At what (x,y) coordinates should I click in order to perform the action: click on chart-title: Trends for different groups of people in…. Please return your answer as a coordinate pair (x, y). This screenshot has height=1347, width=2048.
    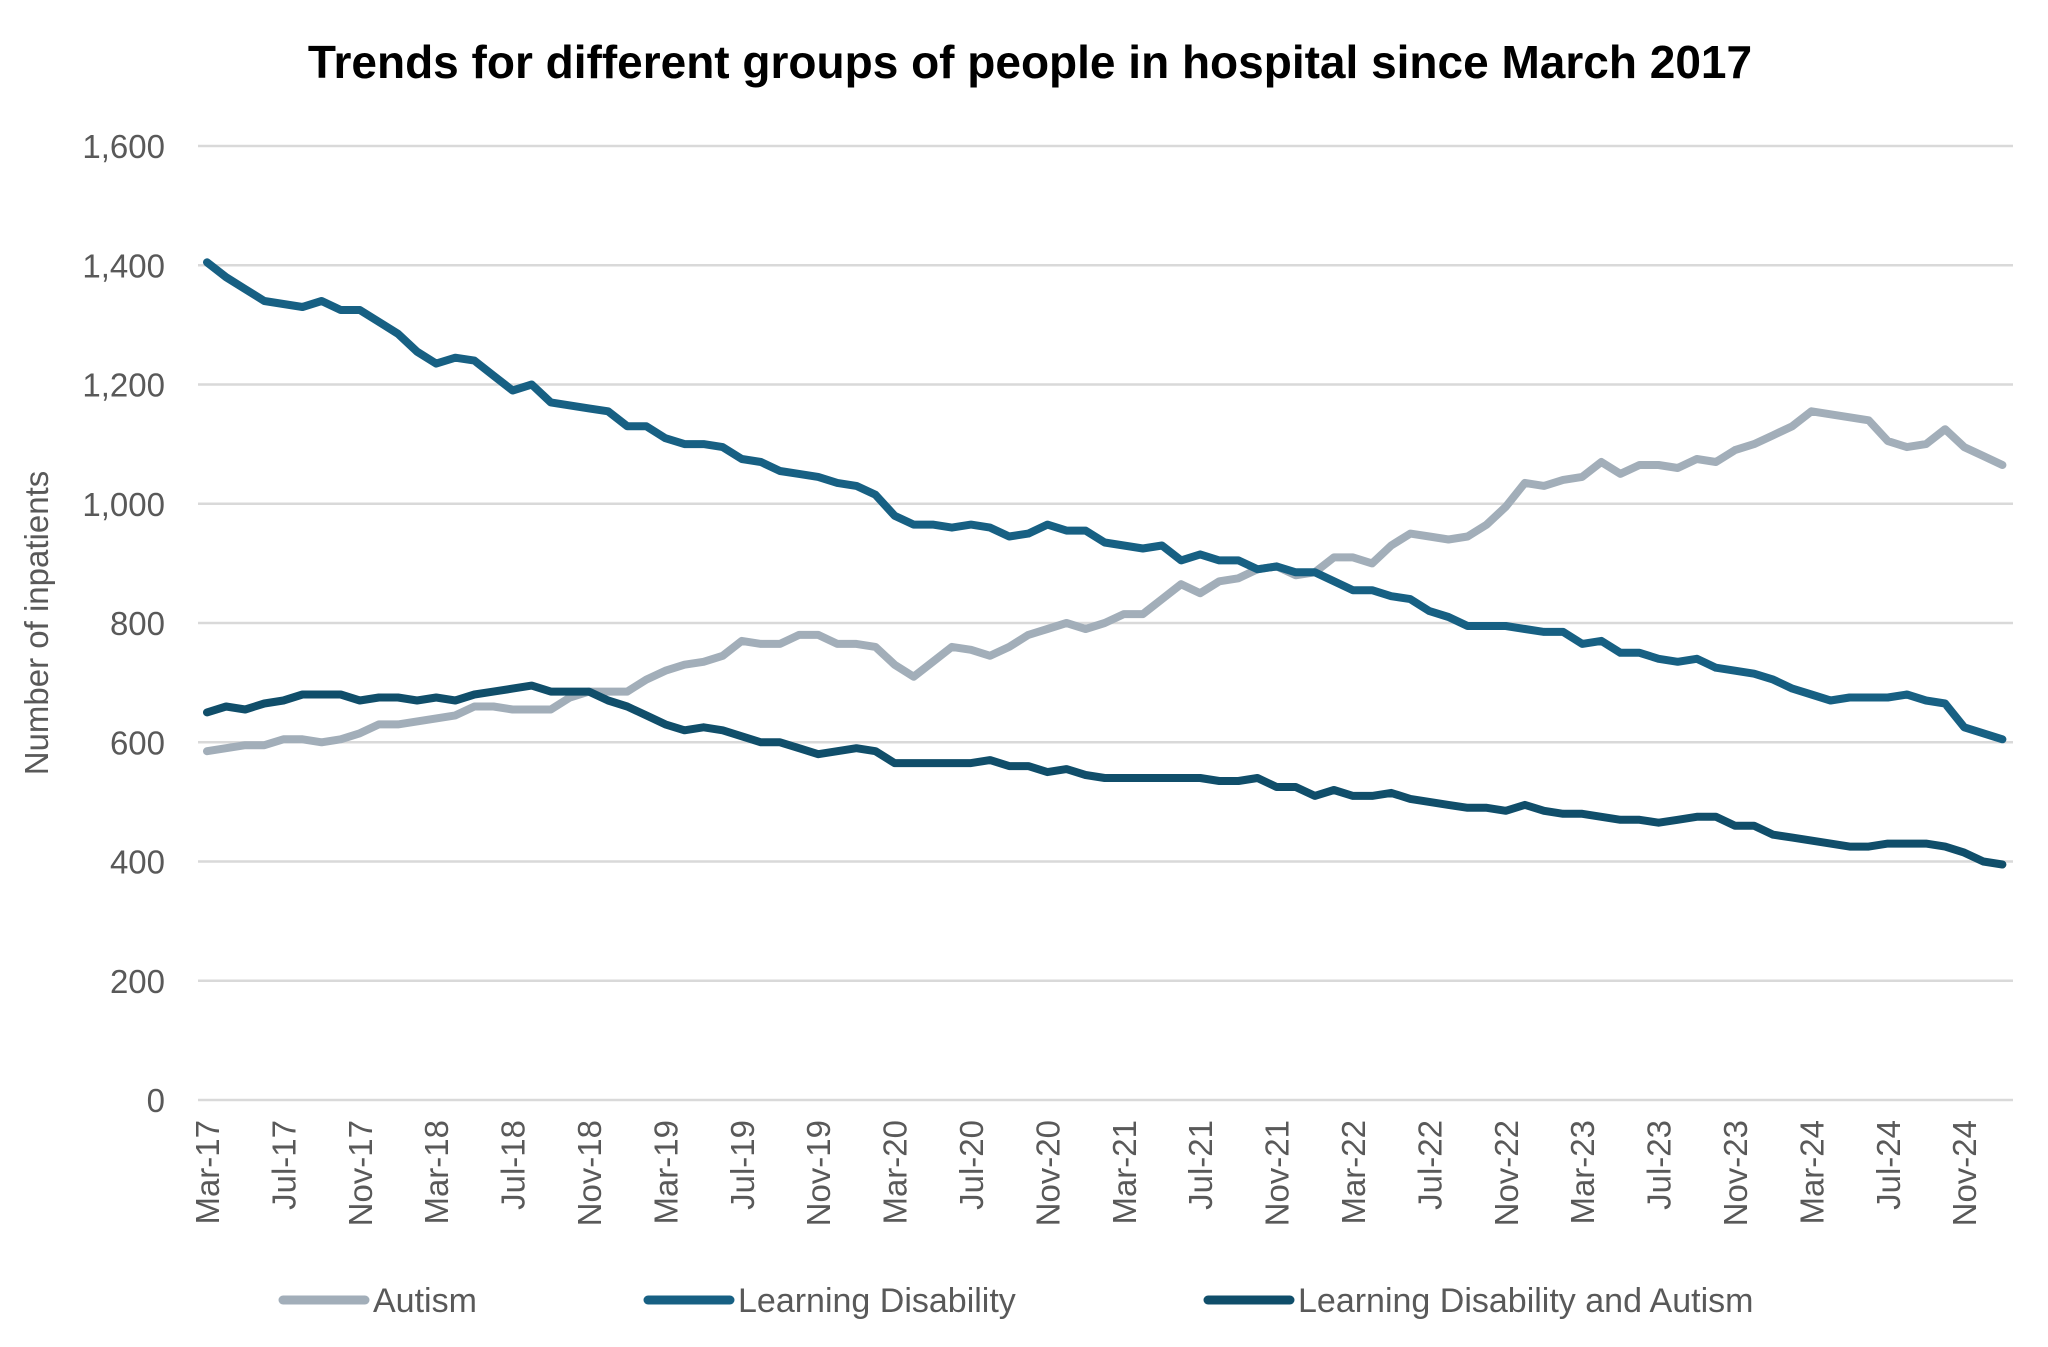
    Looking at the image, I should click on (1030, 62).